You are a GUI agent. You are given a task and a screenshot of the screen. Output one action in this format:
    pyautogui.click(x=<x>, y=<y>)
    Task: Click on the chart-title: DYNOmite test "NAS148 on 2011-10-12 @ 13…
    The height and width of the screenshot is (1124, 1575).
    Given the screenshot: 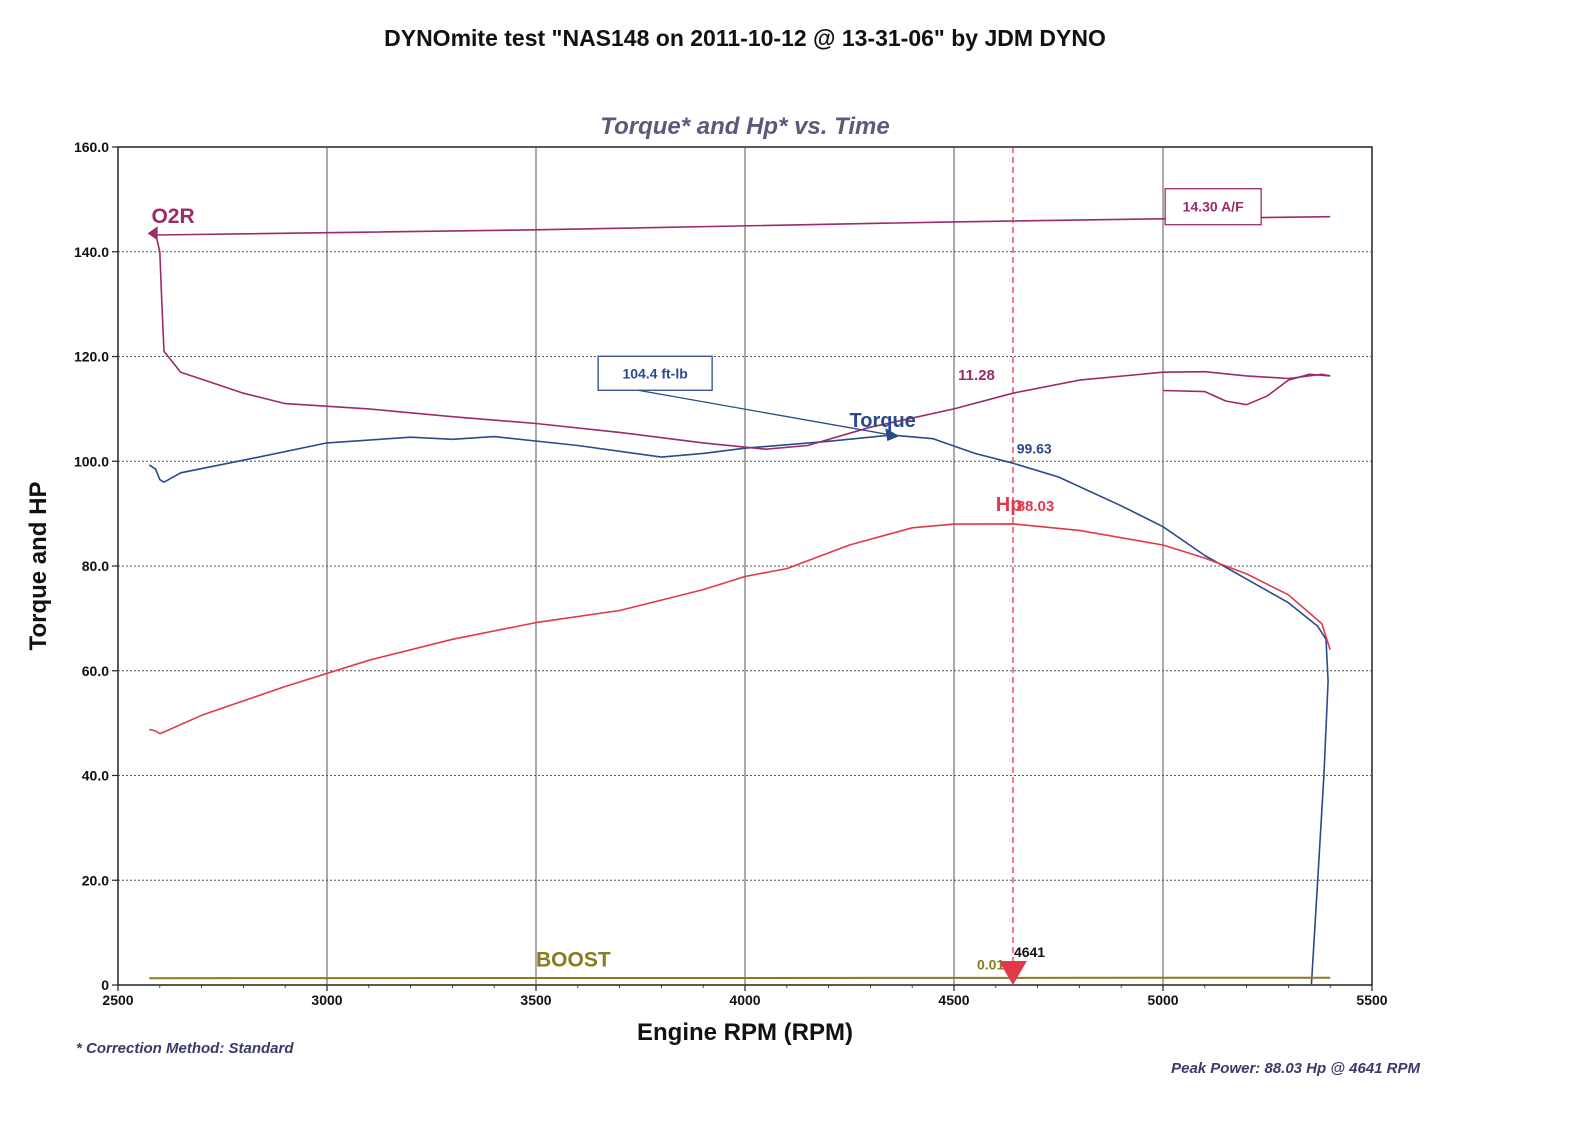 What is the action you would take?
    pyautogui.click(x=745, y=38)
    